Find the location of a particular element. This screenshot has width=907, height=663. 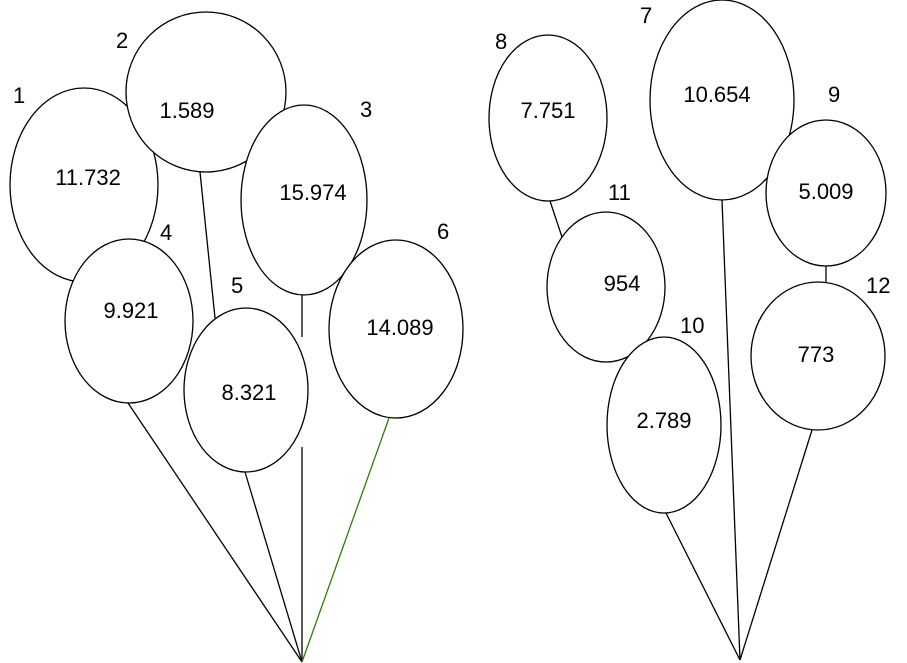

balloon-7: 7 10.654 is located at coordinates (717, 100).